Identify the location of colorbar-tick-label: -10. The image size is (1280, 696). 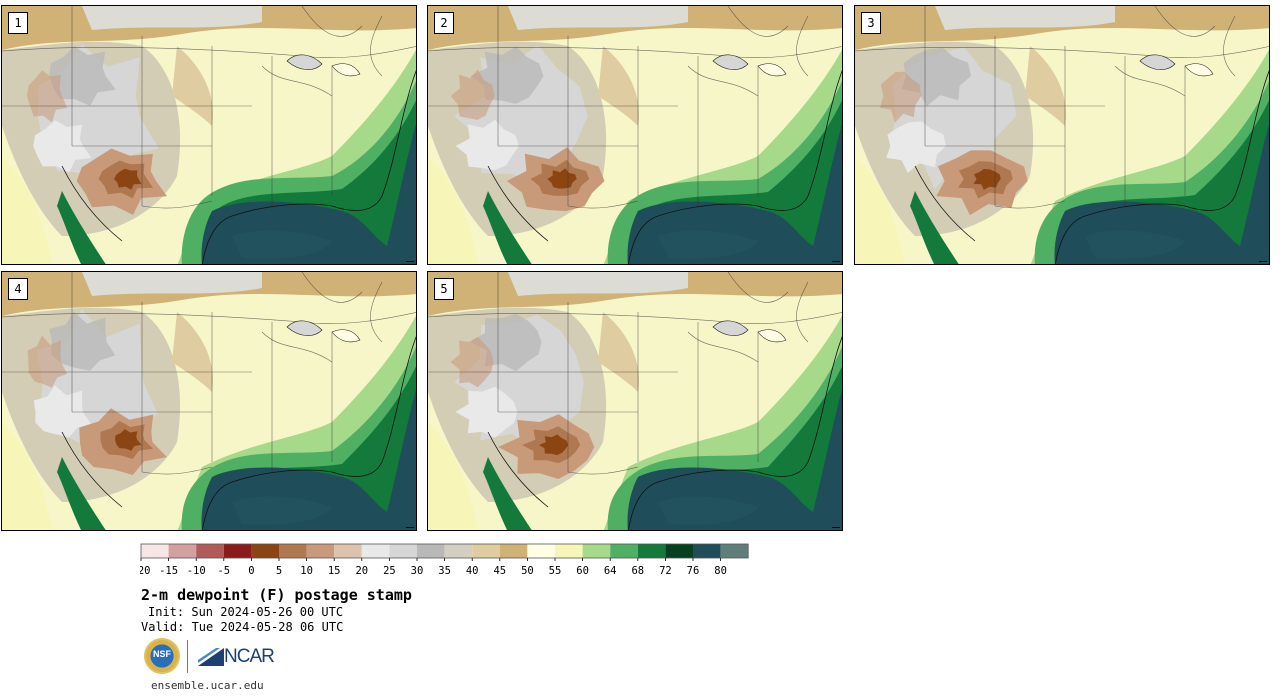
(196, 571).